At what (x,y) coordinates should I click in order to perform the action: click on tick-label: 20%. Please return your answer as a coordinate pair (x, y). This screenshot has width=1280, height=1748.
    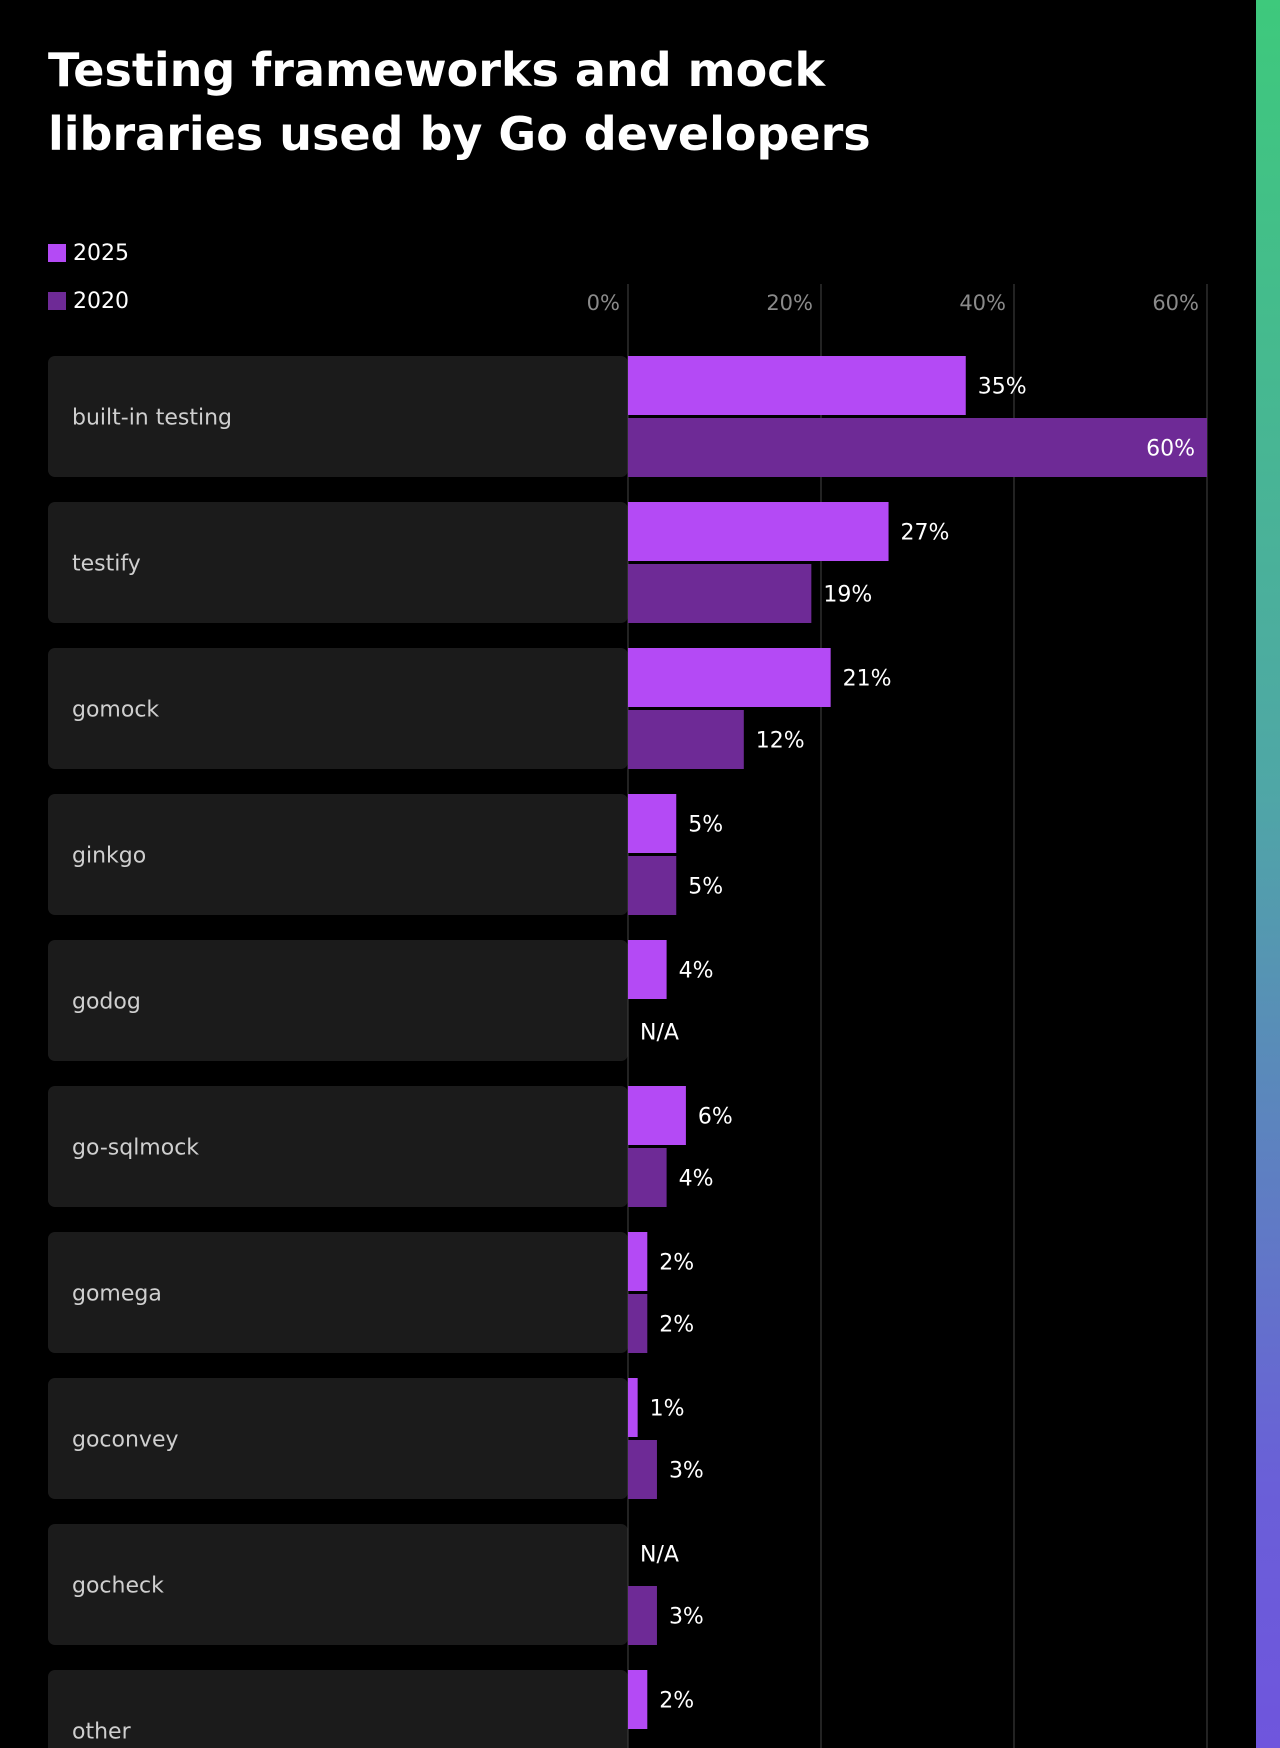
    Looking at the image, I should click on (789, 303).